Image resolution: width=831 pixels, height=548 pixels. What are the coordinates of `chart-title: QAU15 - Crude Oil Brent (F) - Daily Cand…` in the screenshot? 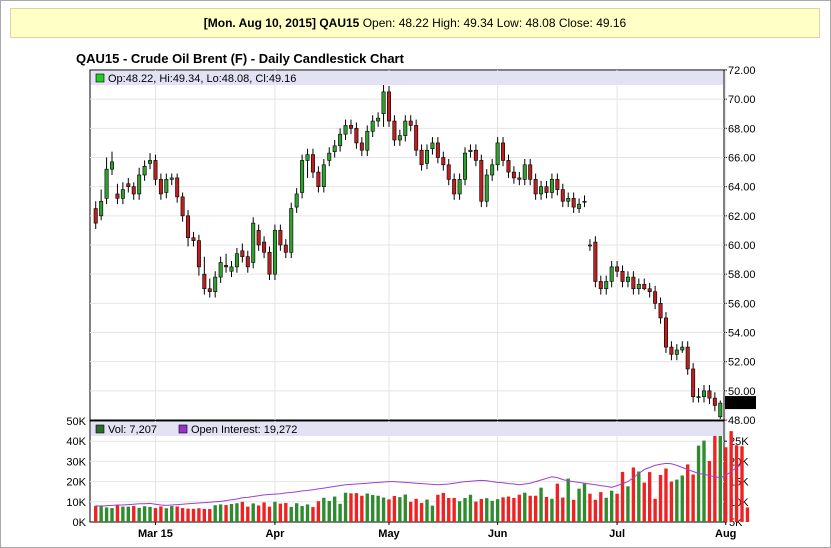 It's located at (240, 58).